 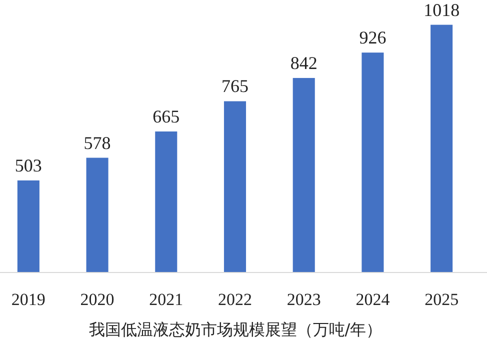 I want to click on x-axis-title: 我国低温液态奶市场规模展望（万吨/年）, so click(x=235, y=329).